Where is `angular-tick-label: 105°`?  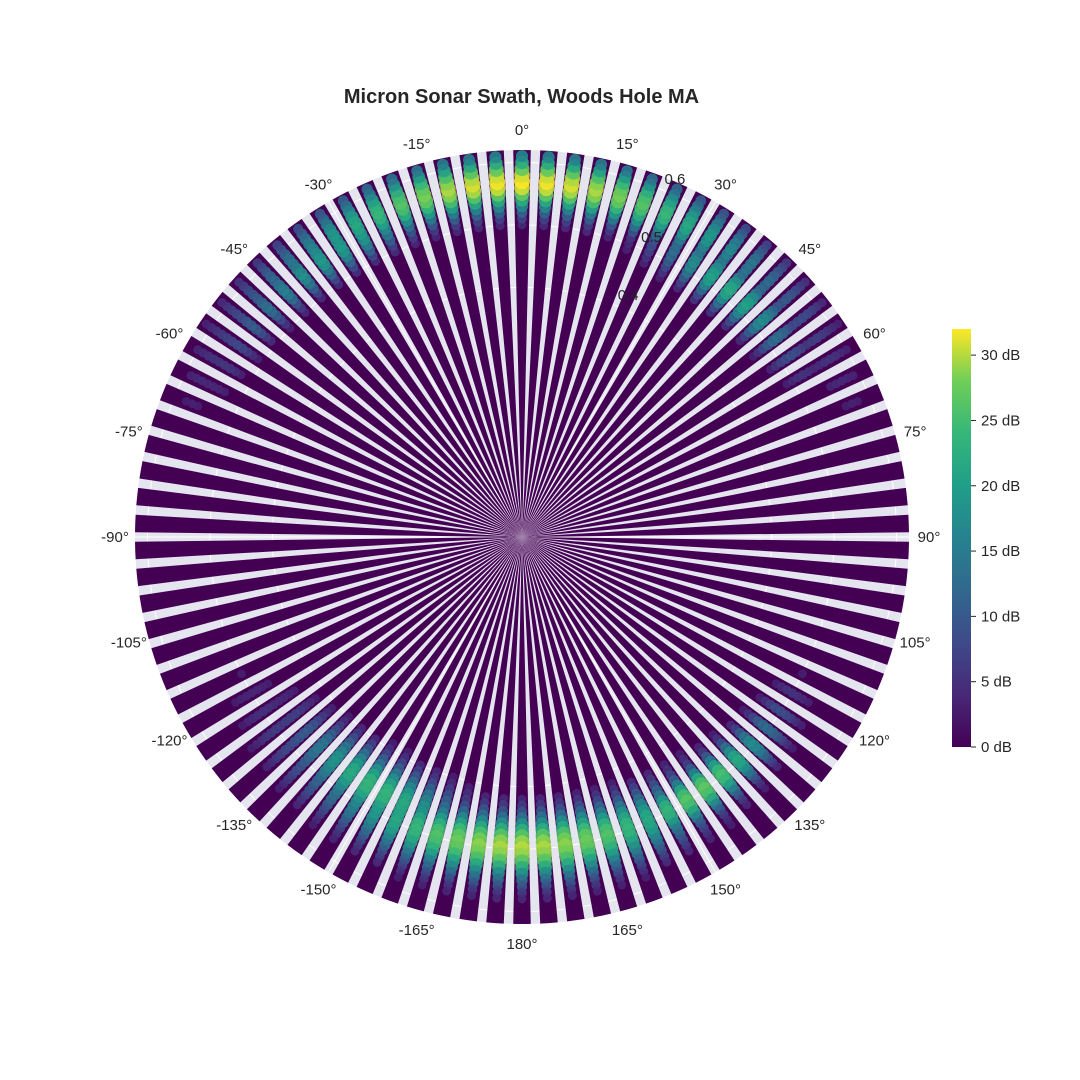 angular-tick-label: 105° is located at coordinates (915, 642).